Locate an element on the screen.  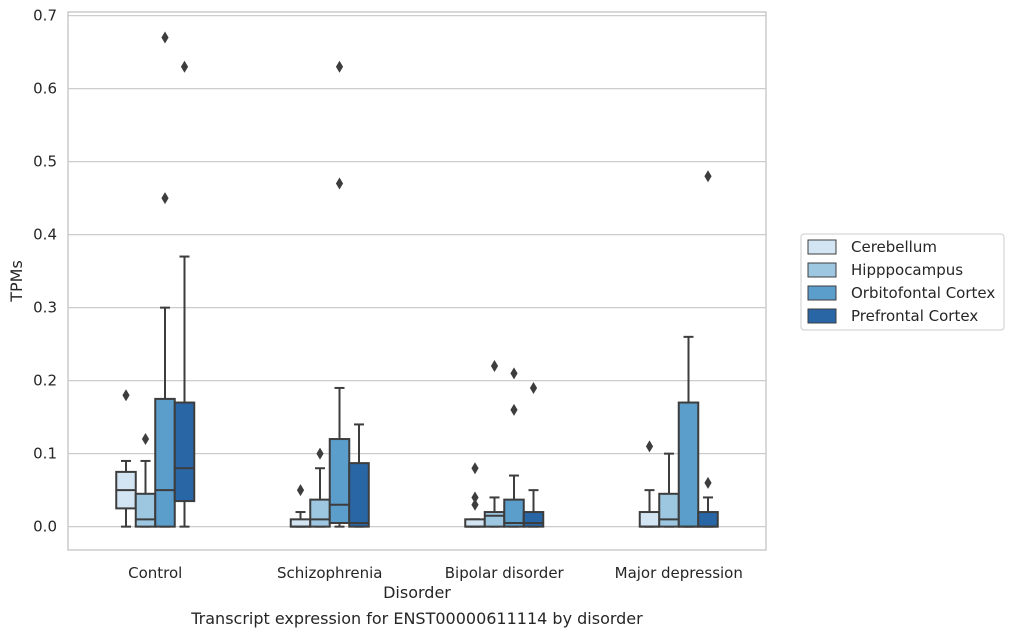
legend-label: Hipppocampus is located at coordinates (907, 270).